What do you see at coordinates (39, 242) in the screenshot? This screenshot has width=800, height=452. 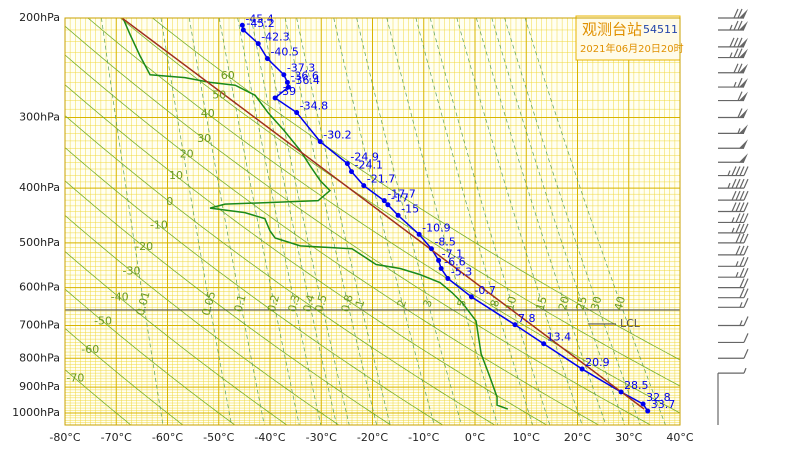 I see `y-tick-label: 500hPa` at bounding box center [39, 242].